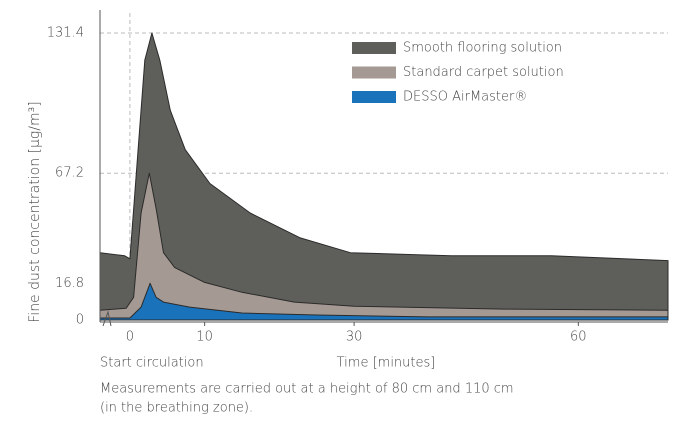  I want to click on y-tick-label: 16.8, so click(69, 283).